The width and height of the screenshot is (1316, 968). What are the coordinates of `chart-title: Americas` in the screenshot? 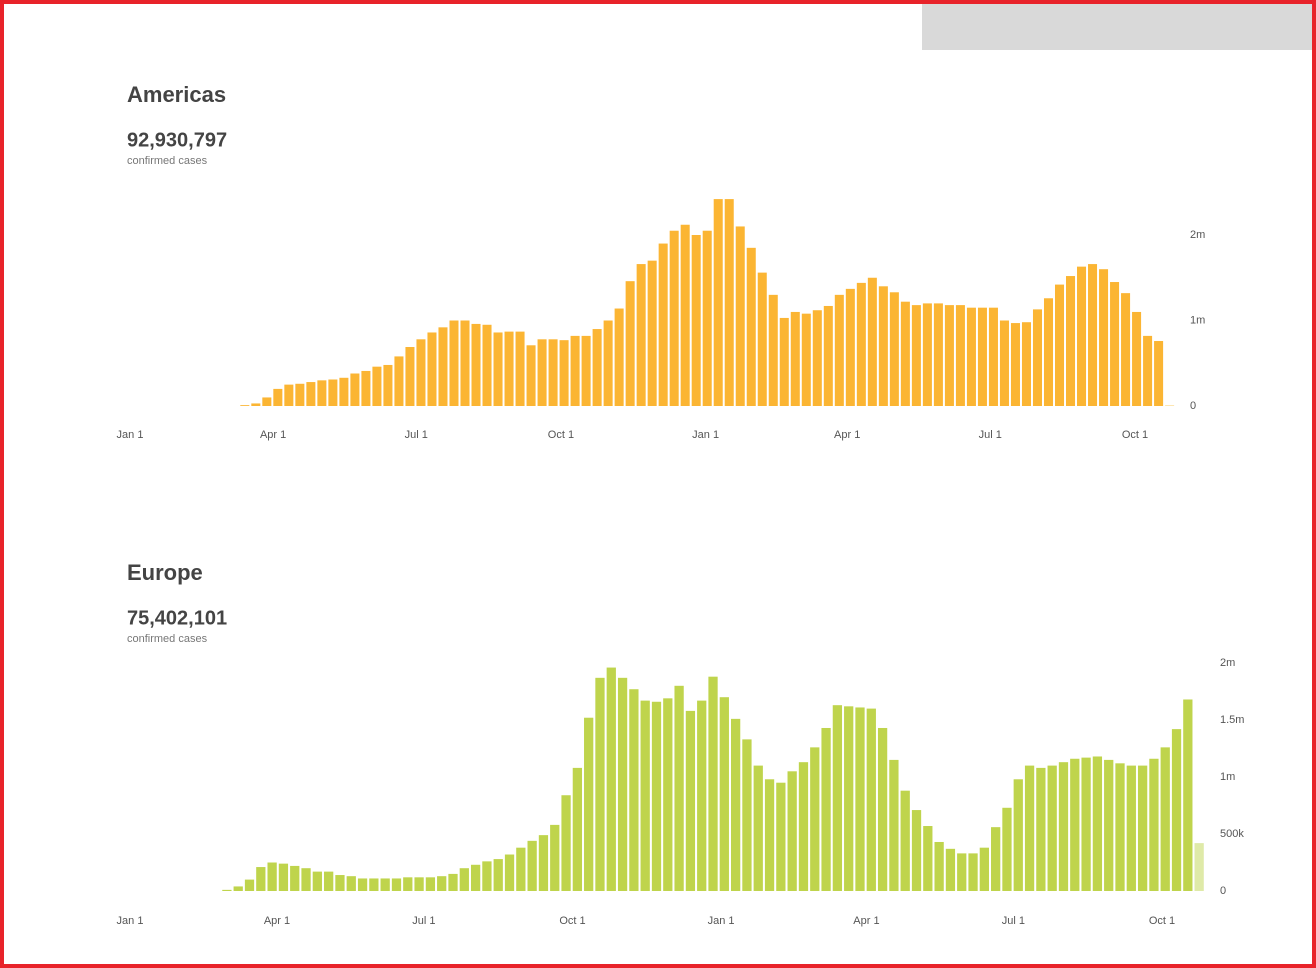 It's located at (176, 94).